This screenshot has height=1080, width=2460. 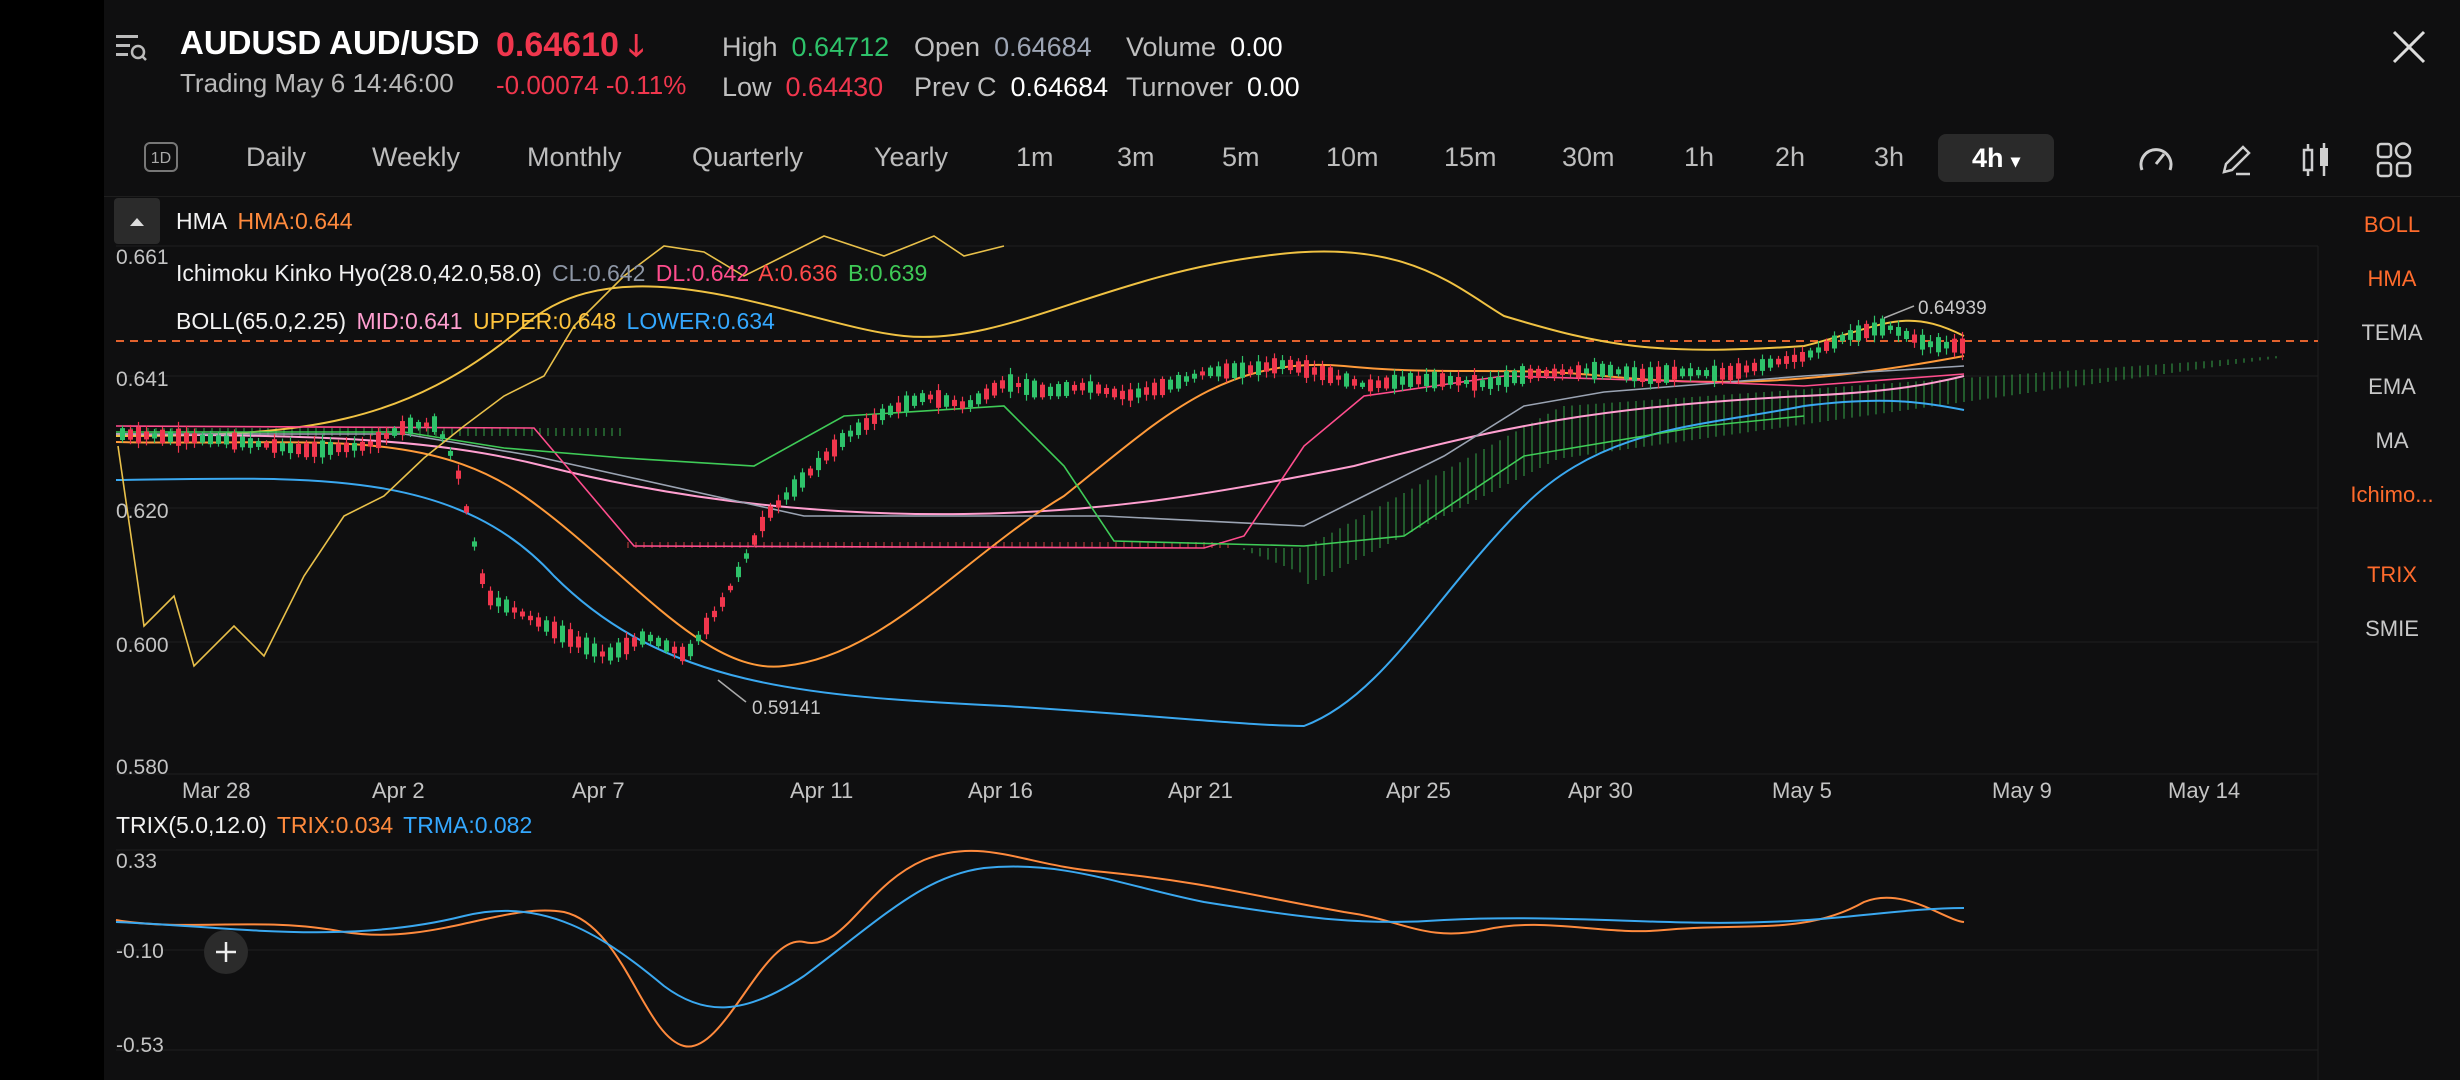 What do you see at coordinates (2316, 160) in the screenshot?
I see `candlestick-type-icon` at bounding box center [2316, 160].